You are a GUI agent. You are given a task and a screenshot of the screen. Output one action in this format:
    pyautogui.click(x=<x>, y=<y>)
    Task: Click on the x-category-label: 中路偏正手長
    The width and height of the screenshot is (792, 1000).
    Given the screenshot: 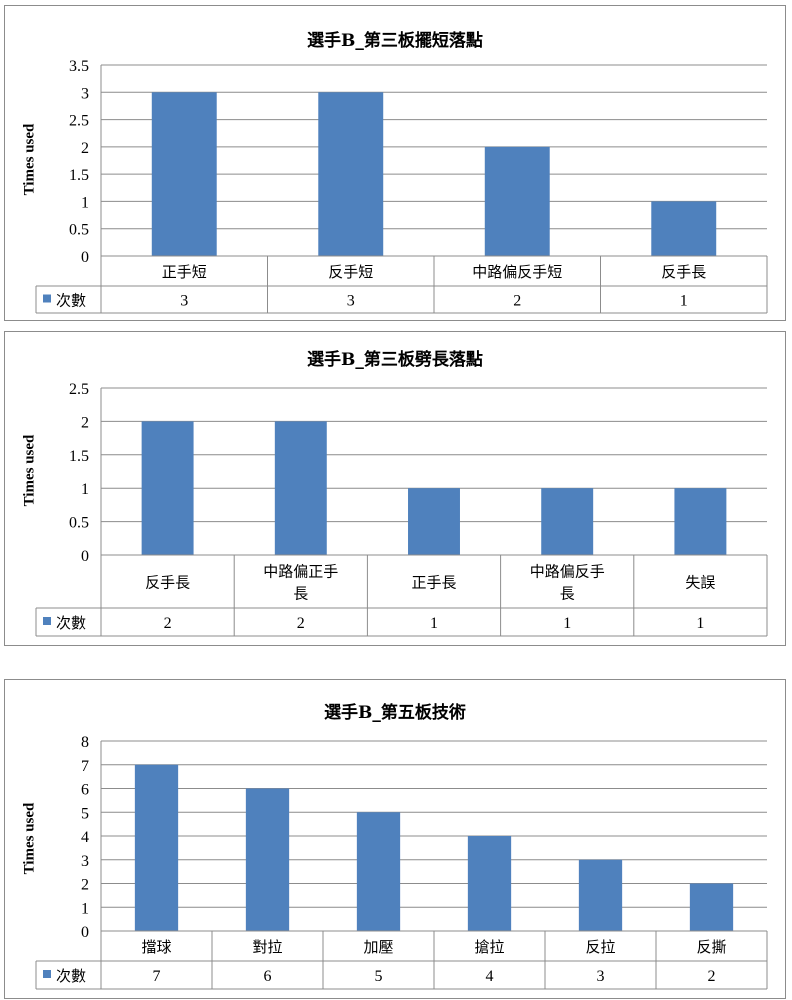 What is the action you would take?
    pyautogui.click(x=300, y=583)
    